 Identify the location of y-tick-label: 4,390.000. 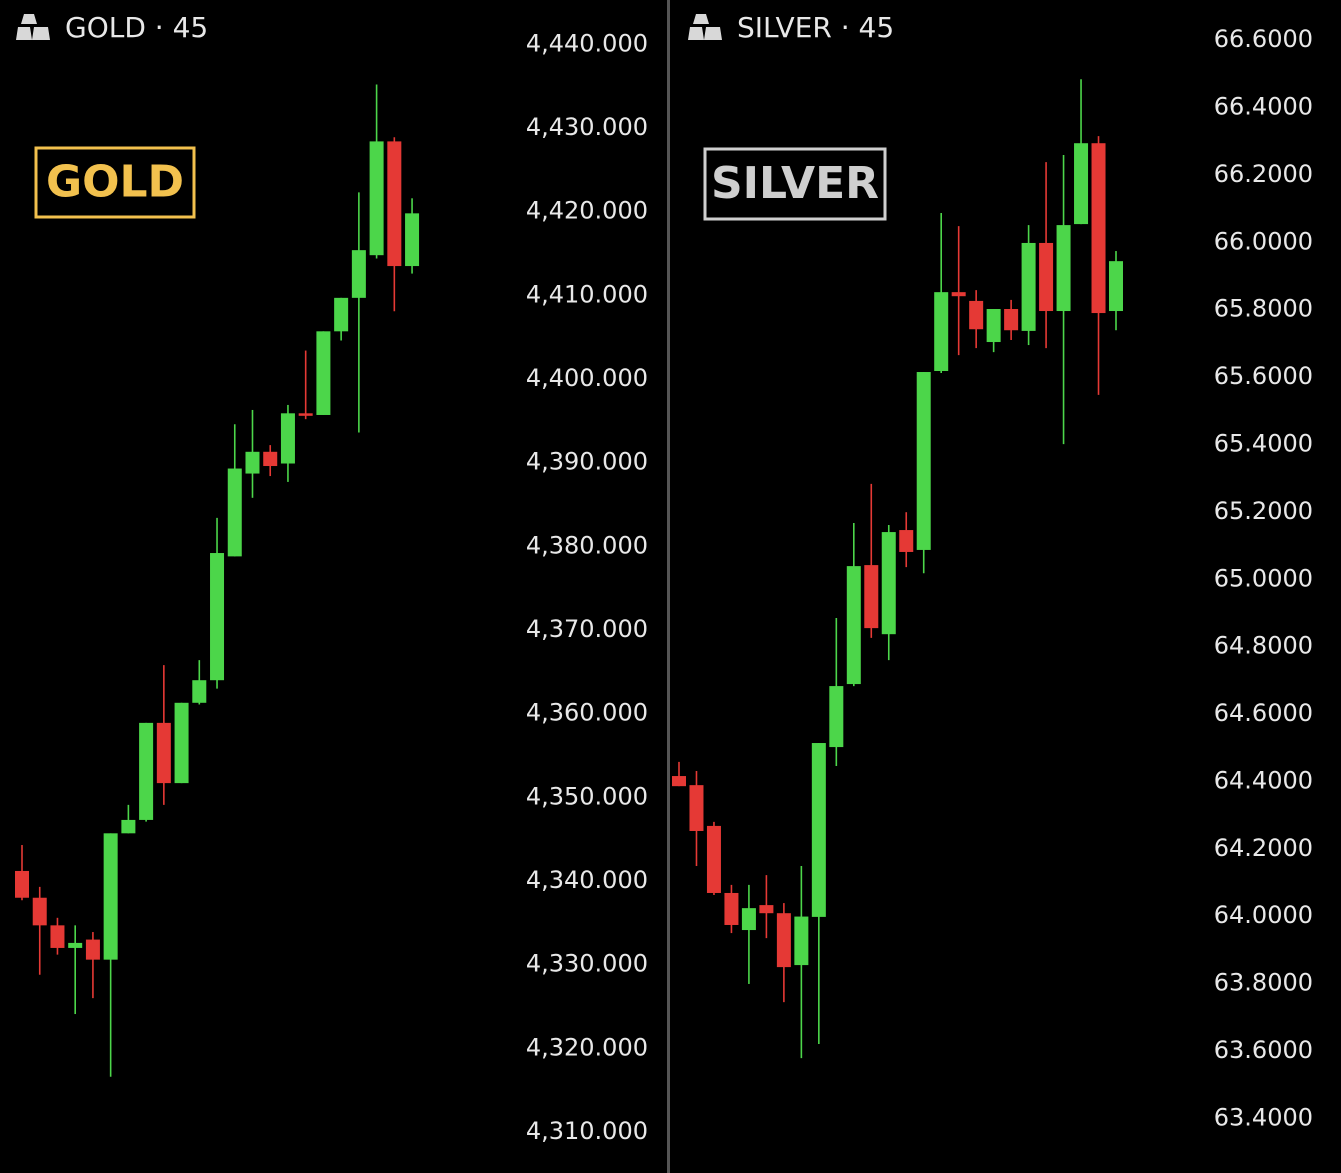
(587, 462).